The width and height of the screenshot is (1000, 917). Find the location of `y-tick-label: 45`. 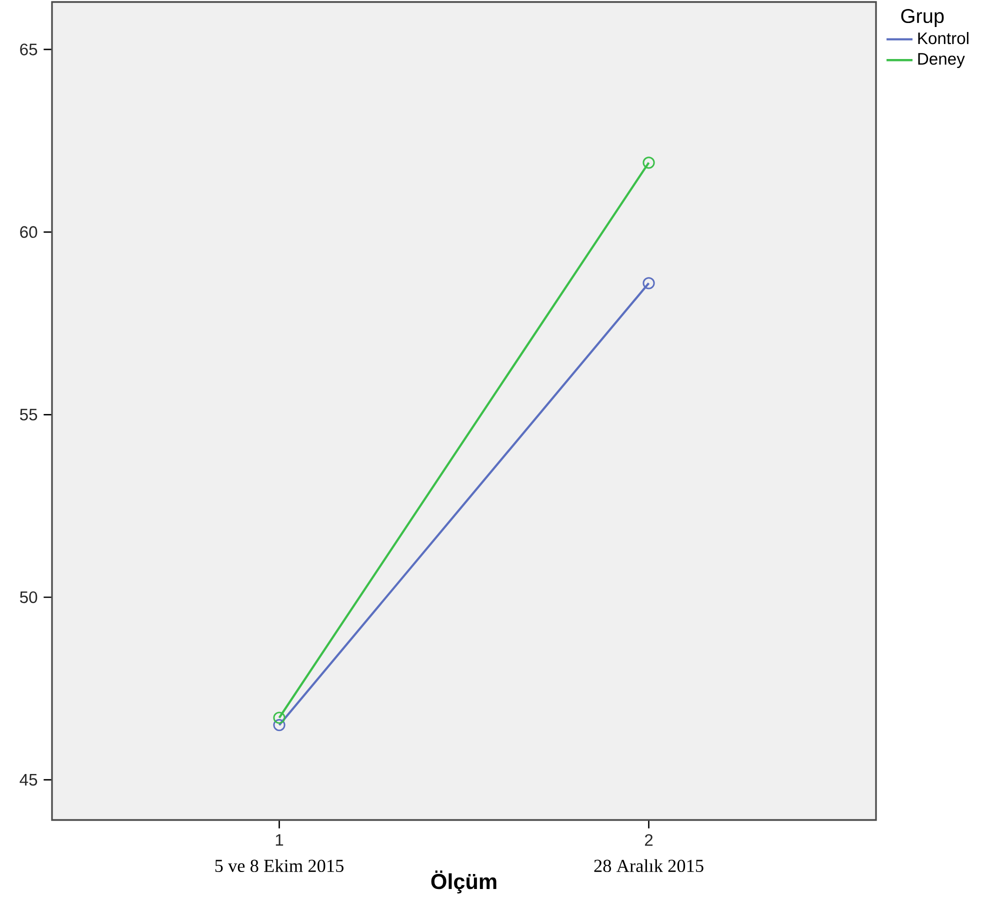

y-tick-label: 45 is located at coordinates (29, 780).